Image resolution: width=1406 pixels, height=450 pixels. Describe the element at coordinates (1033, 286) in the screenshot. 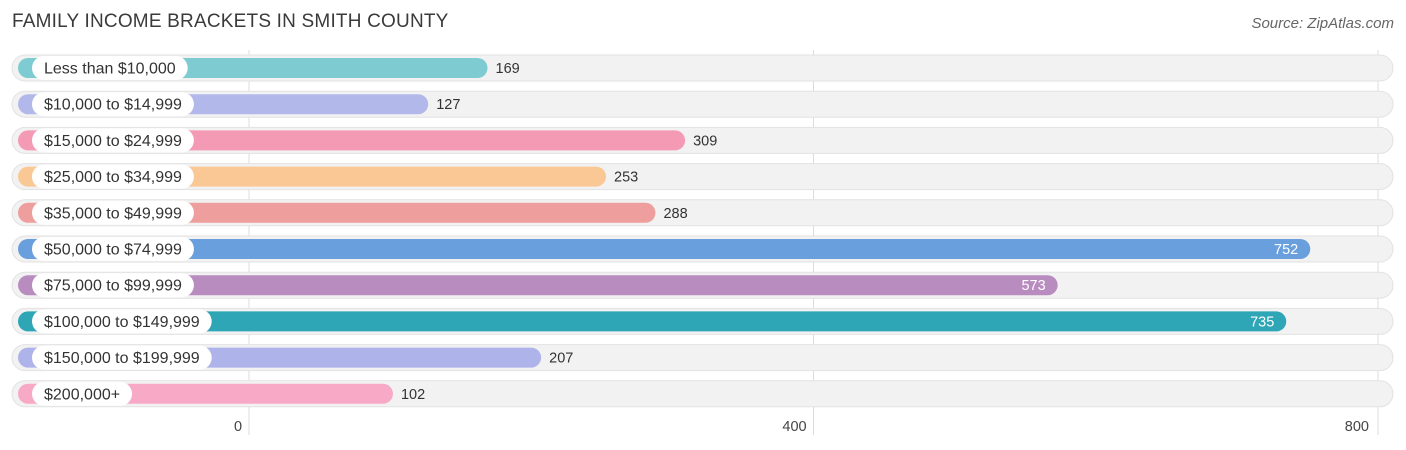

I see `value-label: 573` at that location.